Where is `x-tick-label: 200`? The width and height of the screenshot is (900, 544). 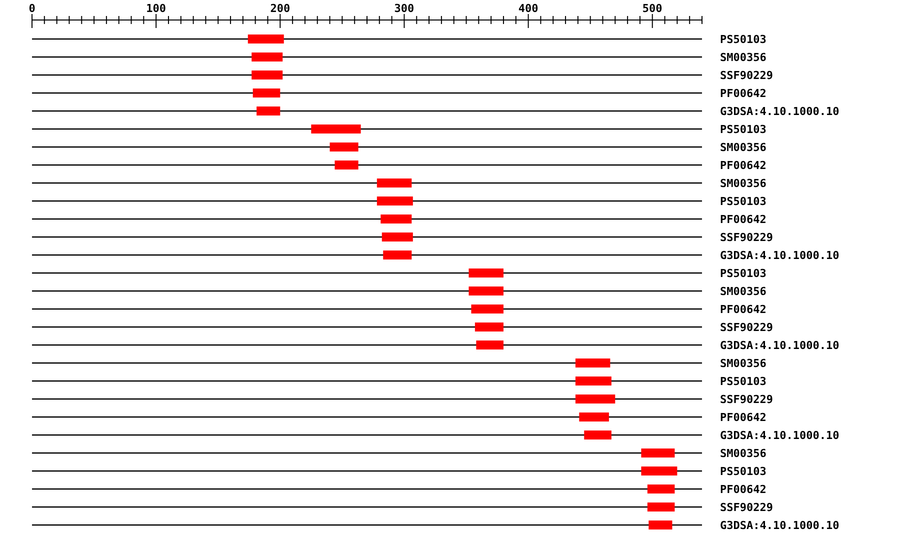 x-tick-label: 200 is located at coordinates (280, 8).